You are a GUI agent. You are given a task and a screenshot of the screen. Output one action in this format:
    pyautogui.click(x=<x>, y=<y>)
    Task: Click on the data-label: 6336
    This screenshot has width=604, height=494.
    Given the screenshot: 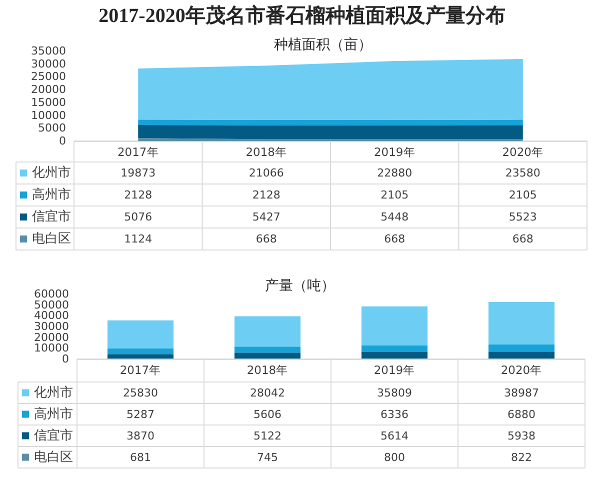 What is the action you would take?
    pyautogui.click(x=394, y=414)
    